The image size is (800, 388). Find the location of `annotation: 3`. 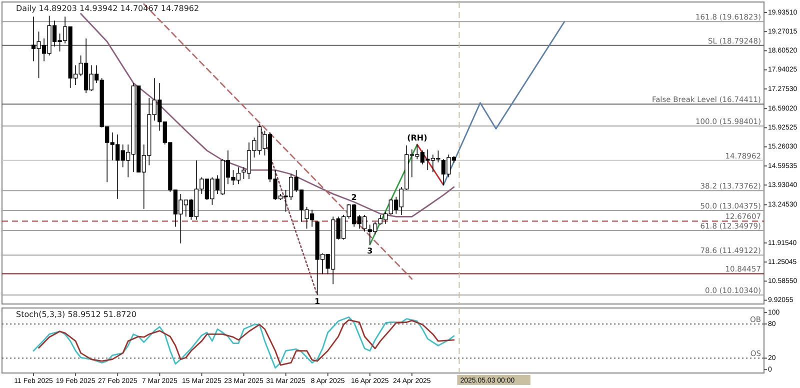

annotation: 3 is located at coordinates (370, 251).